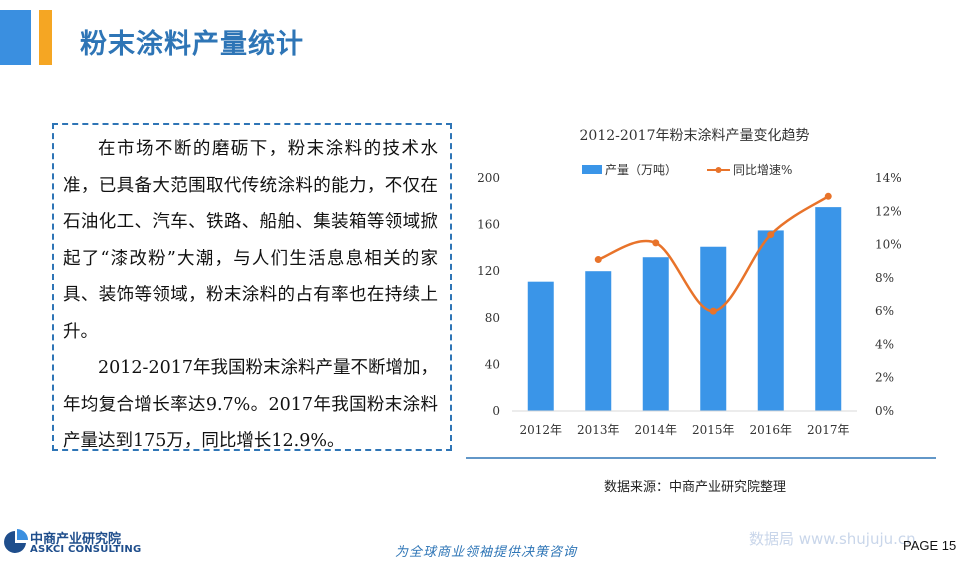  Describe the element at coordinates (832, 539) in the screenshot. I see `watermark: 数据局 www.shujuju.cn` at that location.